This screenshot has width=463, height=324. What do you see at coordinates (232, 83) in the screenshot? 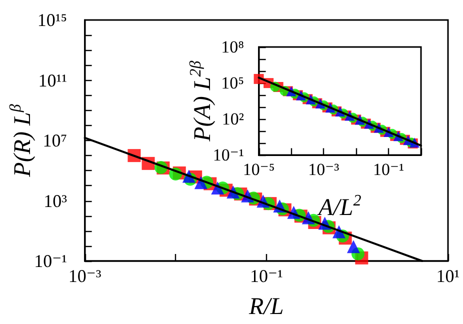
I see `y-tick-label: 10⁵` at bounding box center [232, 83].